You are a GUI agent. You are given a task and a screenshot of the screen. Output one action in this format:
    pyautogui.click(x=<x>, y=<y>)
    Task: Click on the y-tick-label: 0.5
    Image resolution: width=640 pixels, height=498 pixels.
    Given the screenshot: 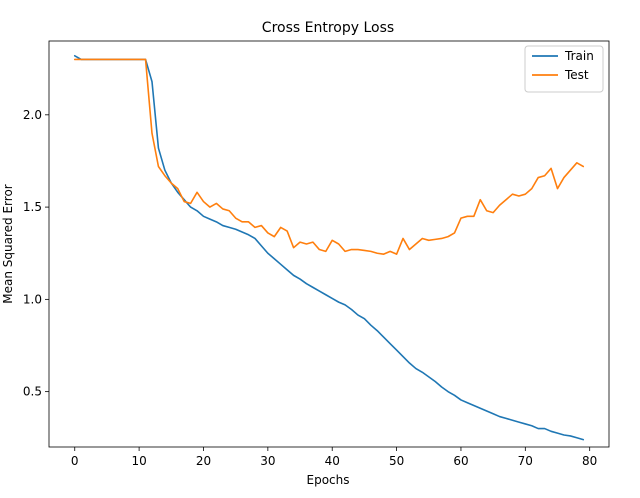 What is the action you would take?
    pyautogui.click(x=32, y=392)
    